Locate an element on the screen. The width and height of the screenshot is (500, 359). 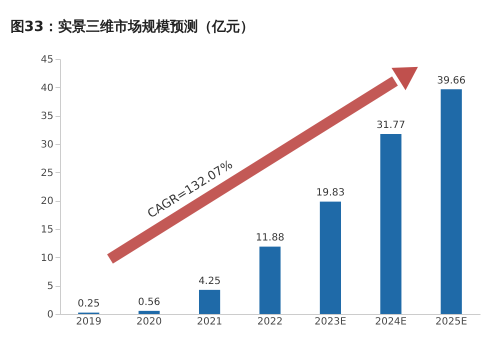
y-tick-label: 20 is located at coordinates (47, 202).